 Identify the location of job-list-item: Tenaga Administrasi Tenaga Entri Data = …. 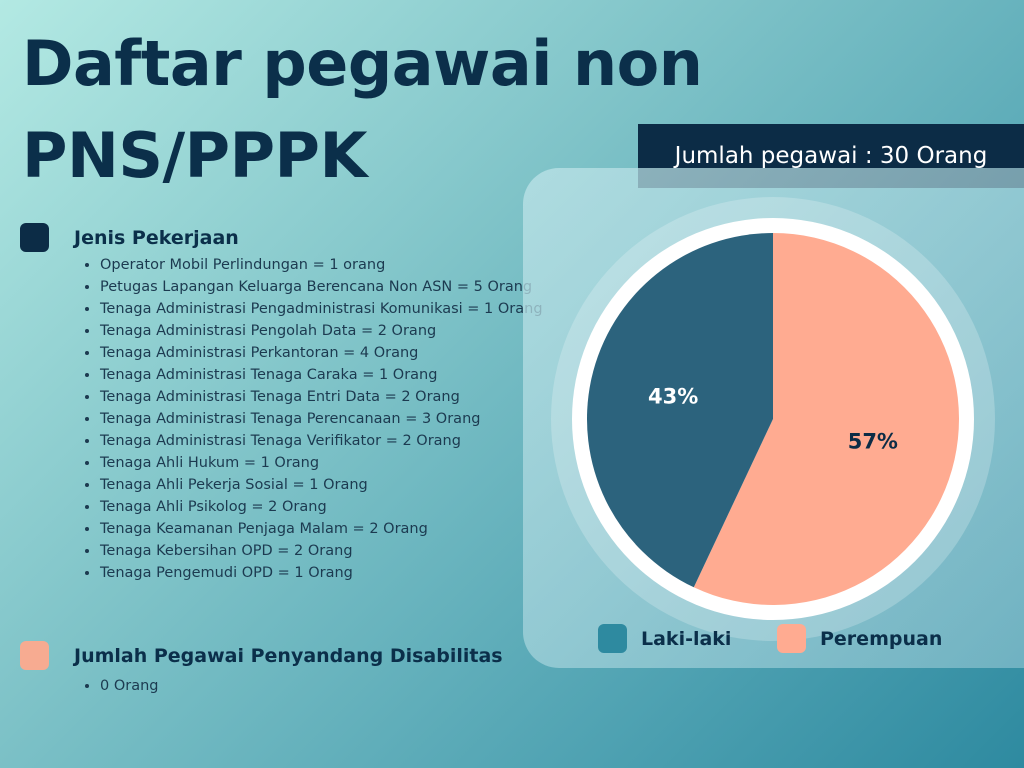
(321, 397).